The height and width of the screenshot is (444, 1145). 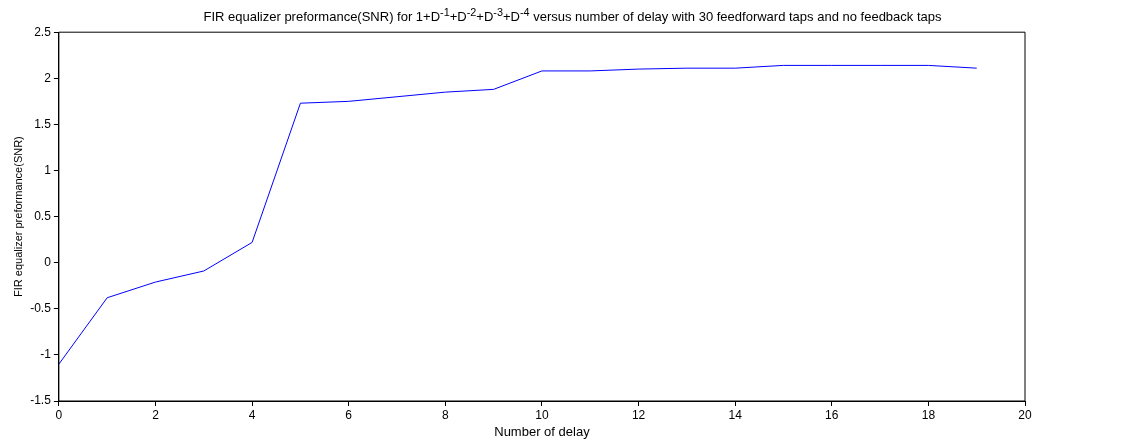 I want to click on y-axis-title: FIR equalizer preformance(SNR), so click(x=17, y=216).